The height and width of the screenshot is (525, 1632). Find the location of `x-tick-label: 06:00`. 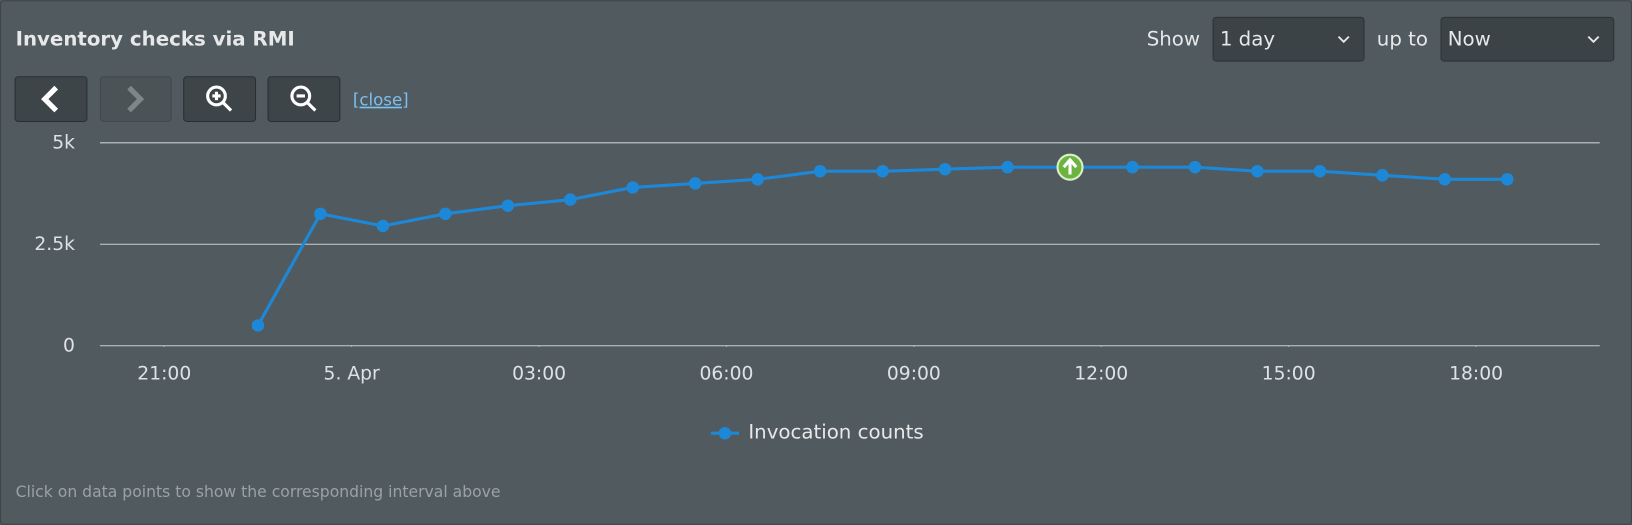

x-tick-label: 06:00 is located at coordinates (726, 373).